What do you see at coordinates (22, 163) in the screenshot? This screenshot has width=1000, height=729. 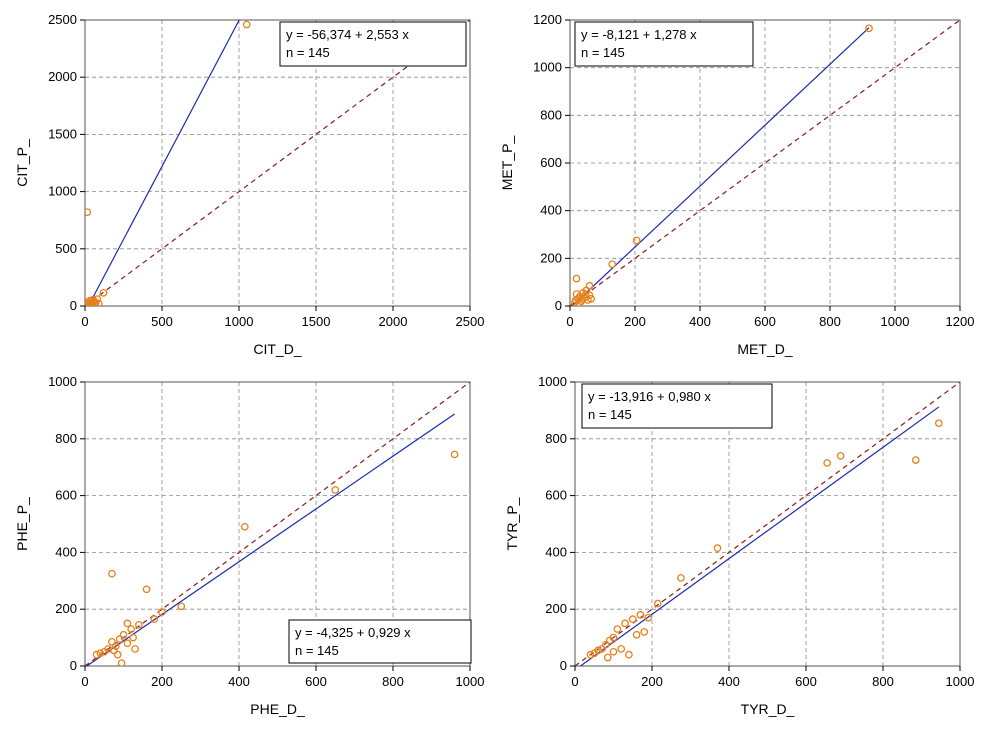 I see `y-axis-label: CIT_P_` at bounding box center [22, 163].